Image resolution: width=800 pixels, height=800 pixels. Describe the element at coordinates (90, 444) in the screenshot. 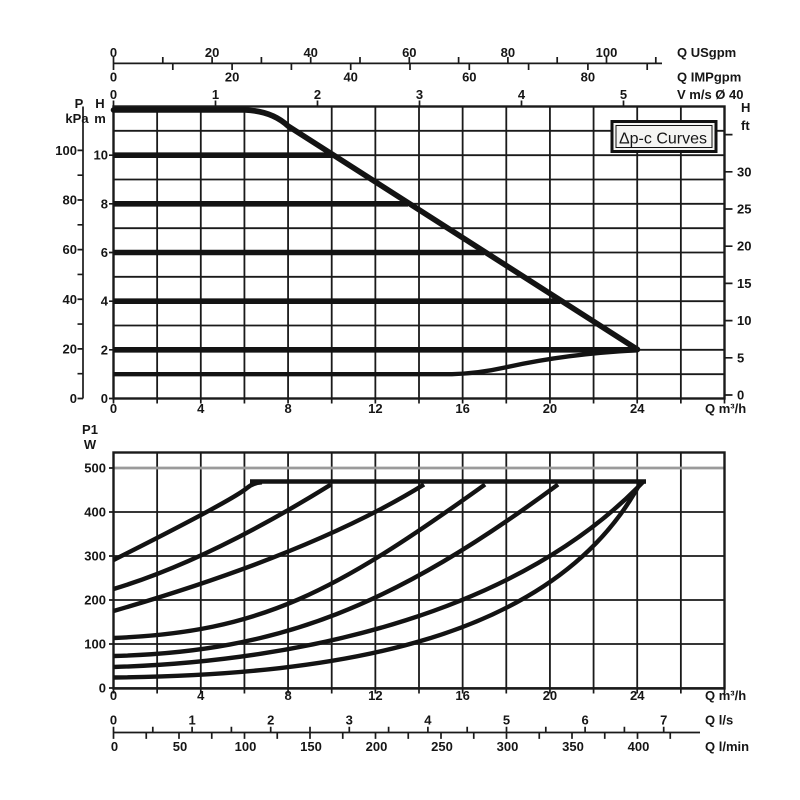

I see `svg-text: W` at that location.